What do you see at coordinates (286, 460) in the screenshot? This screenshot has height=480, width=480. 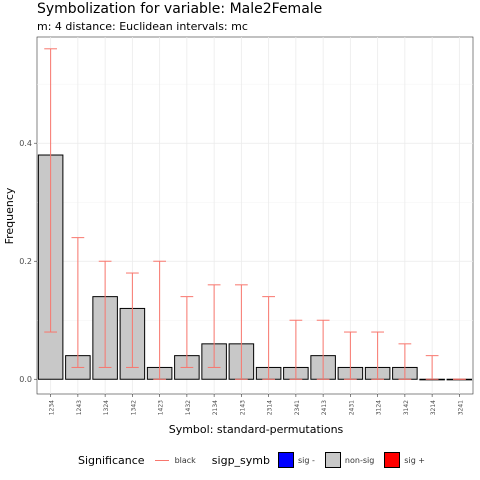 I see `legend-key-sig-minus` at bounding box center [286, 460].